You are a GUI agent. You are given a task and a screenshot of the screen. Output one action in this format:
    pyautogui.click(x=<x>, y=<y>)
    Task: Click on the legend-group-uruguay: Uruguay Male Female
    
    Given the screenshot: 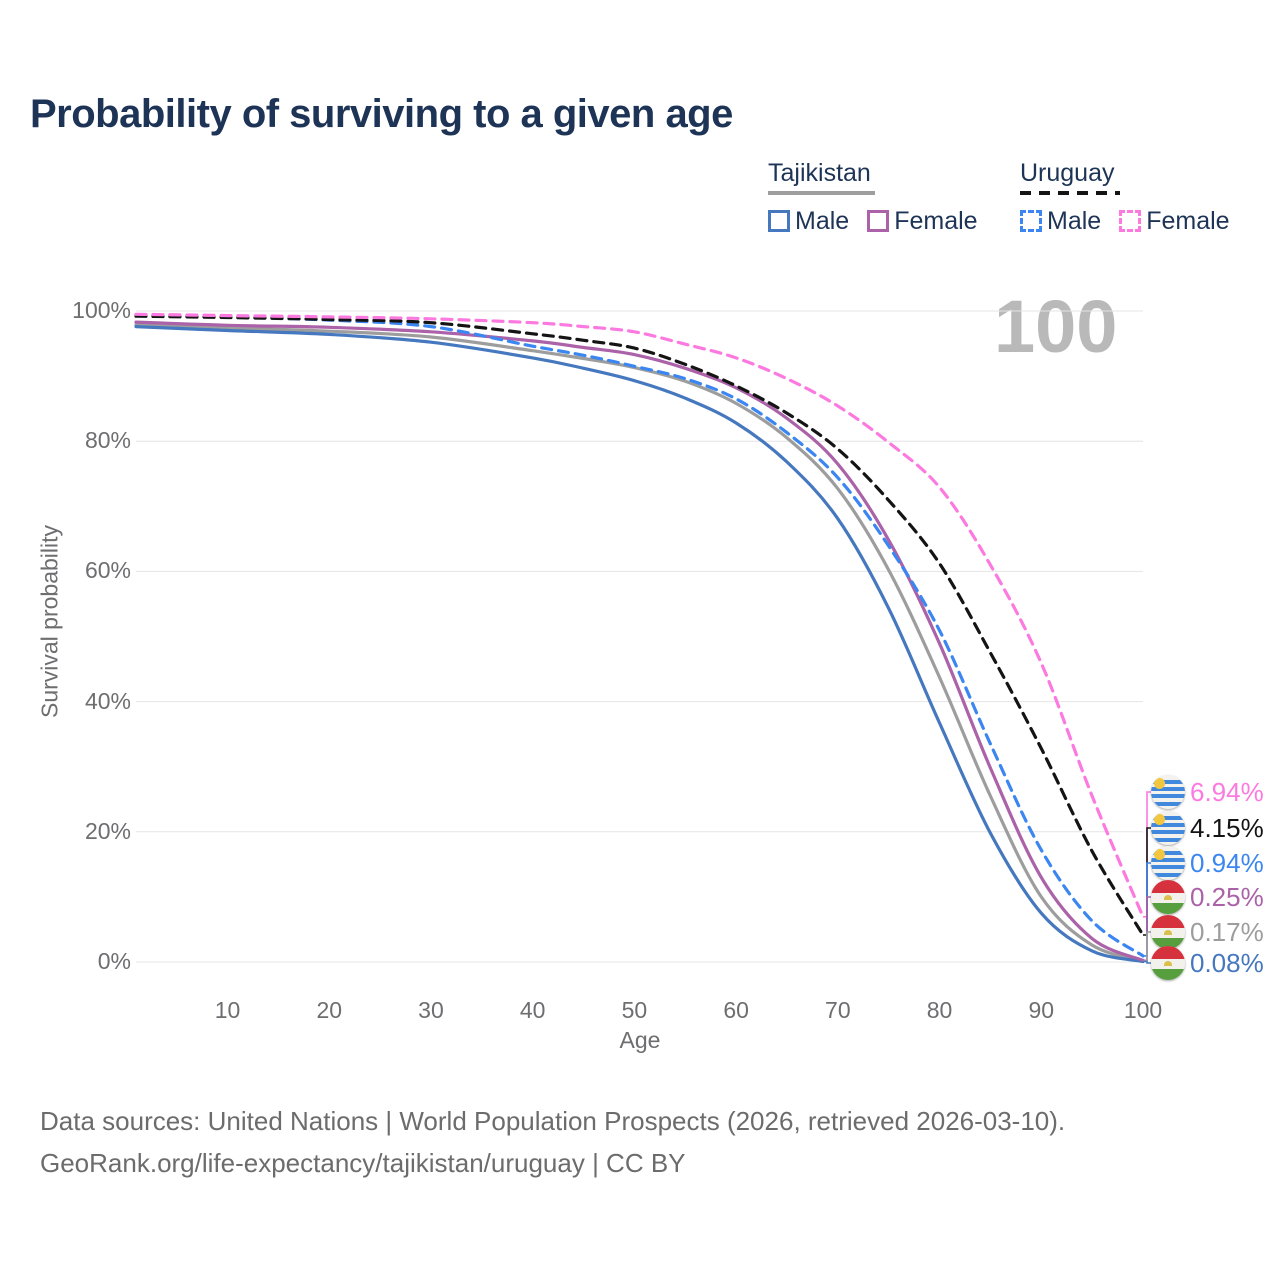 What is the action you would take?
    pyautogui.click(x=1134, y=197)
    